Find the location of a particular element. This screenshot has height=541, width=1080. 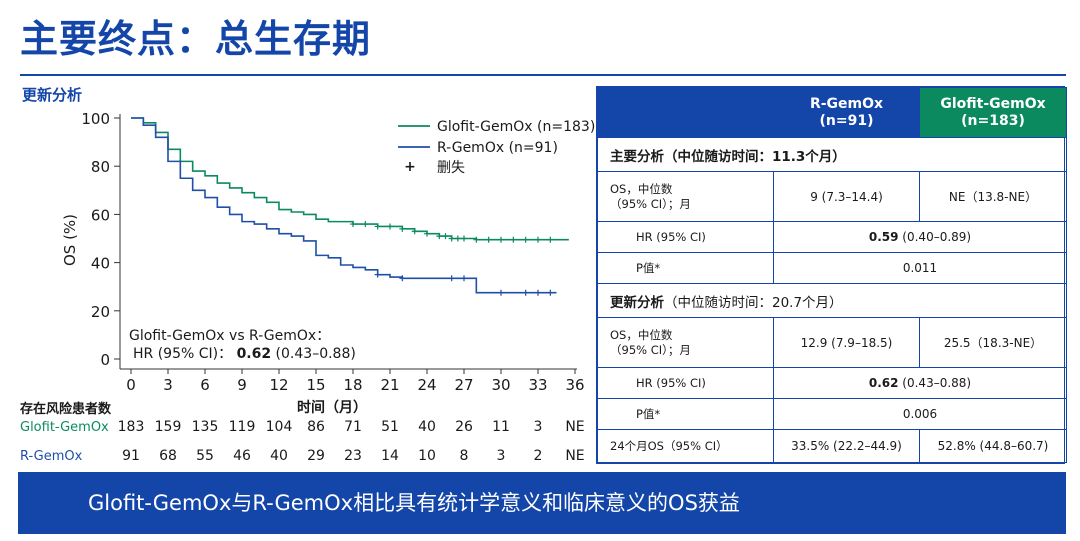

risk-count: 10 is located at coordinates (427, 456).